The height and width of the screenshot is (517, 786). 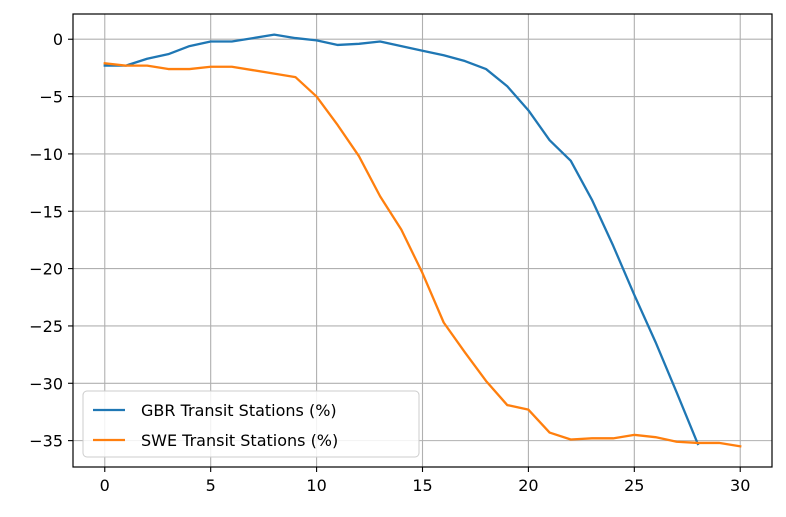 I want to click on x-tick-label: 10, so click(x=316, y=485).